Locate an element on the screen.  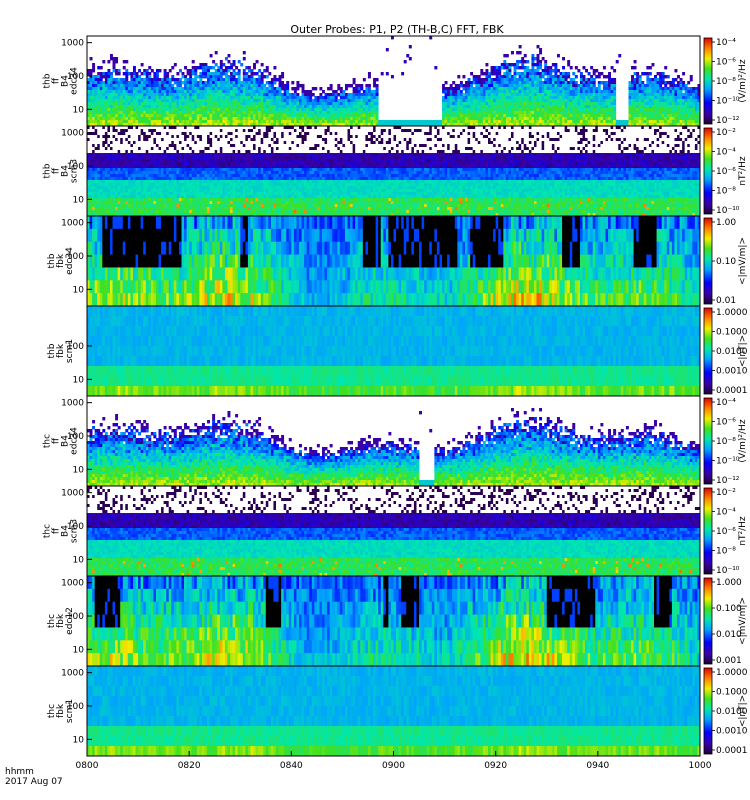
panel-ylabel: thc ff B4 edc34 is located at coordinates (61, 441).